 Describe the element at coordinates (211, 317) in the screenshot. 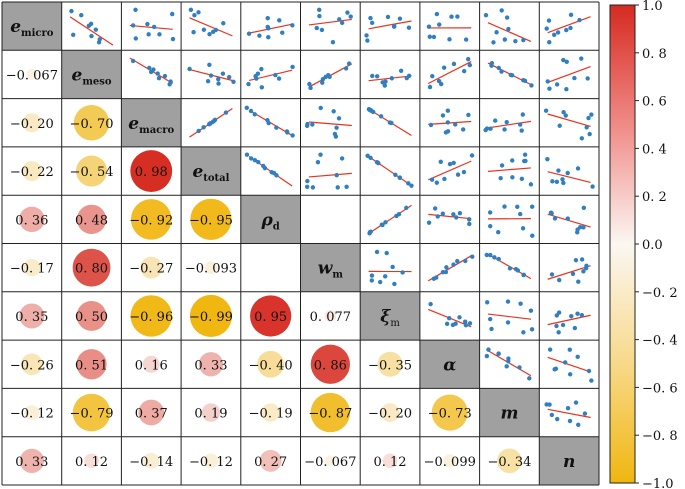

I see `correlation-value: −0. 99` at that location.